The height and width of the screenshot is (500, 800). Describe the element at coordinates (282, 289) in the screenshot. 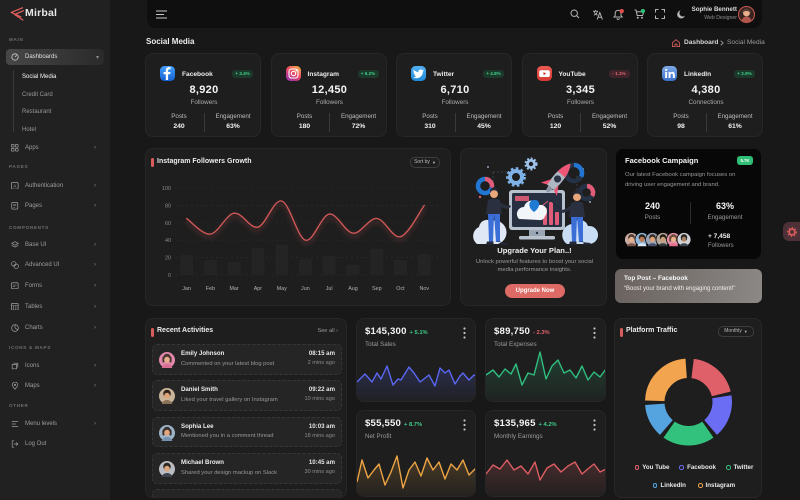

I see `svg-text: May` at that location.